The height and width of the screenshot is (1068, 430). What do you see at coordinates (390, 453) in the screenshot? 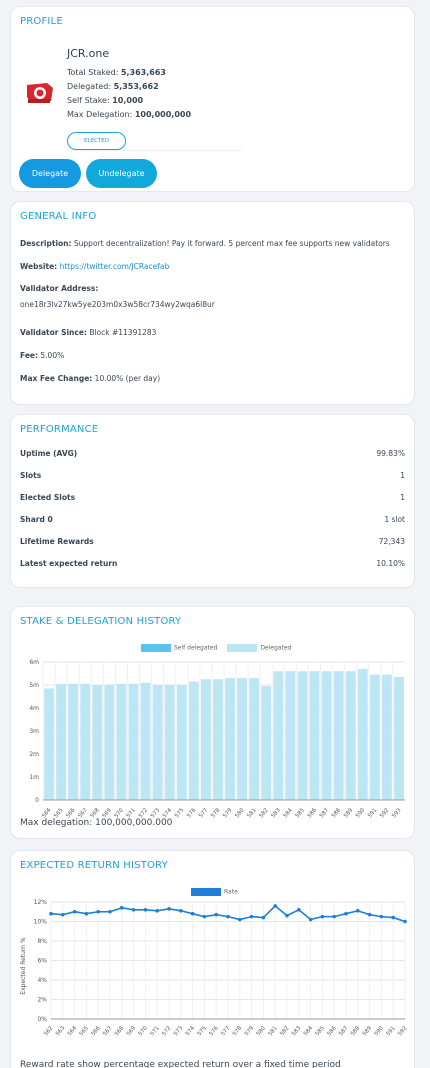
I see `perf-value: 99.83%` at bounding box center [390, 453].